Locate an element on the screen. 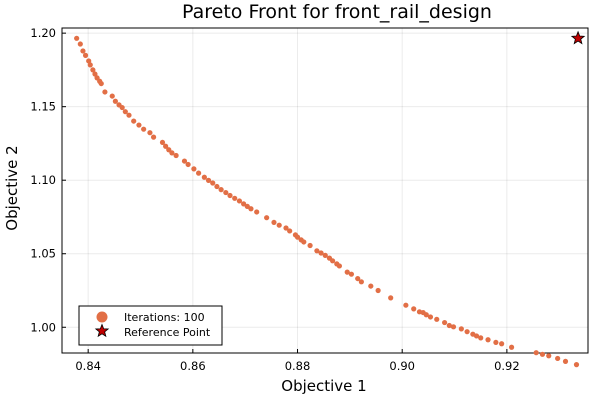 The height and width of the screenshot is (400, 600). y-tick-label: 1.20 is located at coordinates (43, 33).